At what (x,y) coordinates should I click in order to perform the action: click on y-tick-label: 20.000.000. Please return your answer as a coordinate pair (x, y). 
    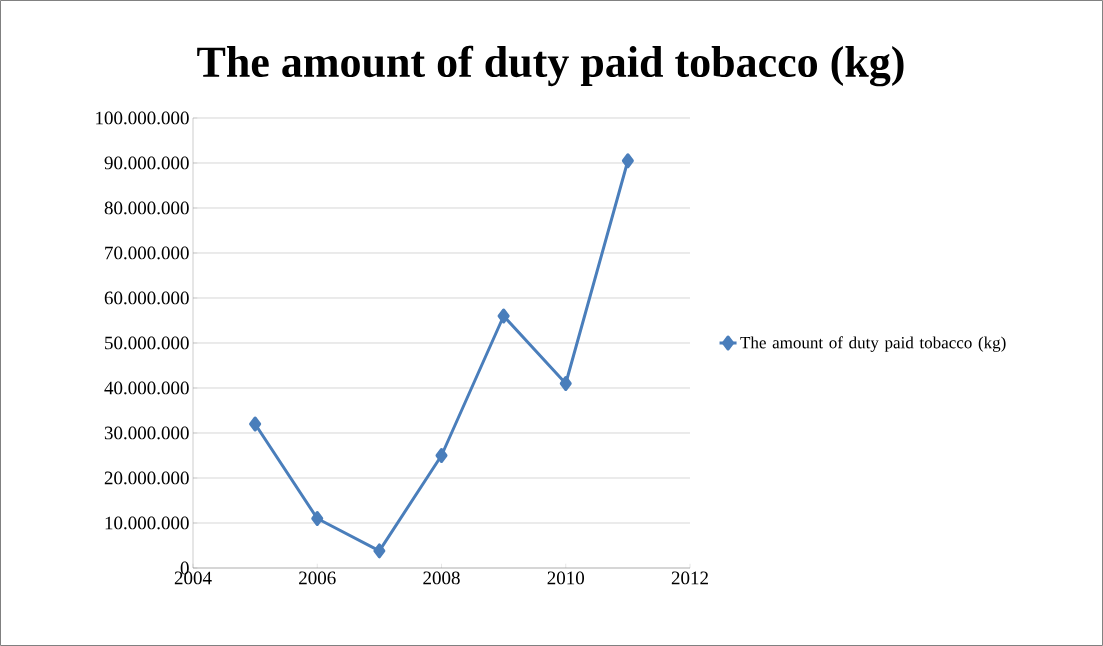
    Looking at the image, I should click on (146, 478).